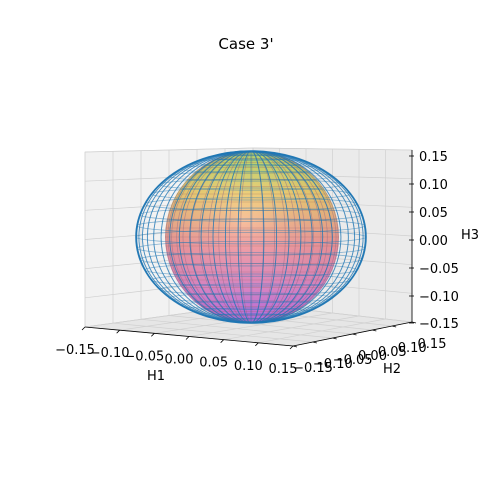 The image size is (480, 480). I want to click on x-tick-label: 0.00, so click(179, 360).